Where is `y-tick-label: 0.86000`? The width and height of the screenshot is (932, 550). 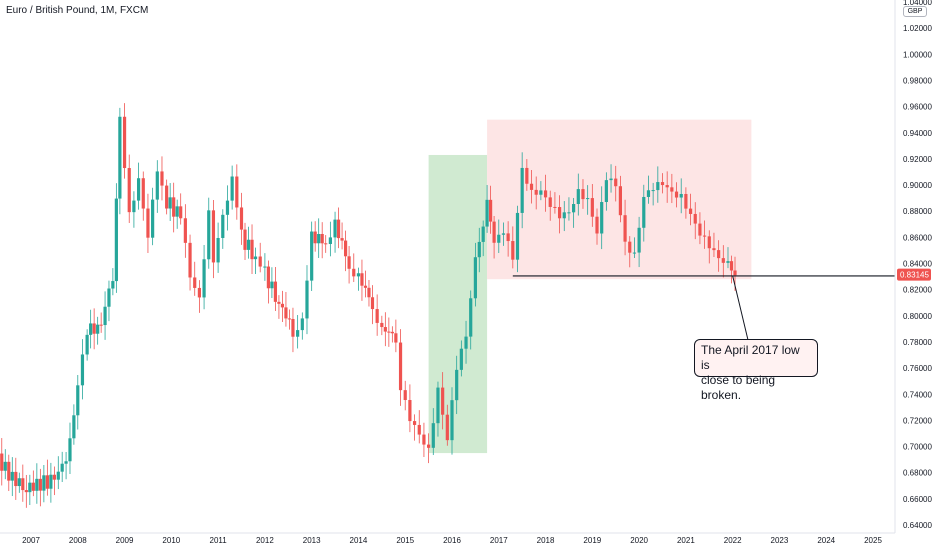 y-tick-label: 0.86000 is located at coordinates (917, 237).